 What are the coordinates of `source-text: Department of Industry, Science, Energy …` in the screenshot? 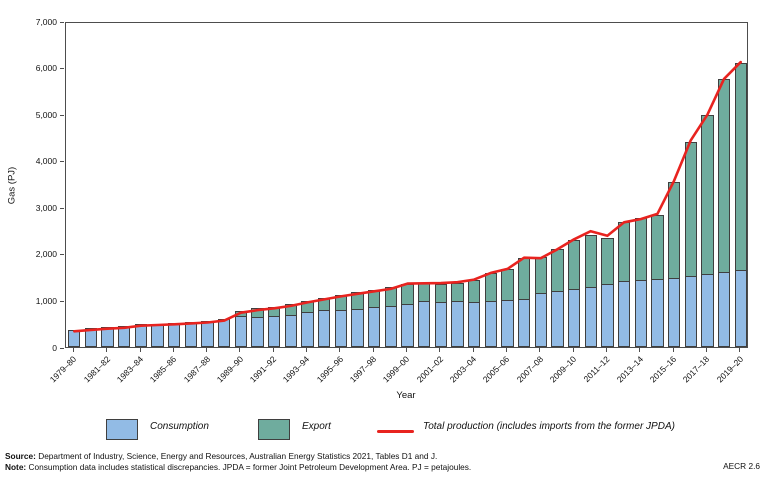 It's located at (236, 456).